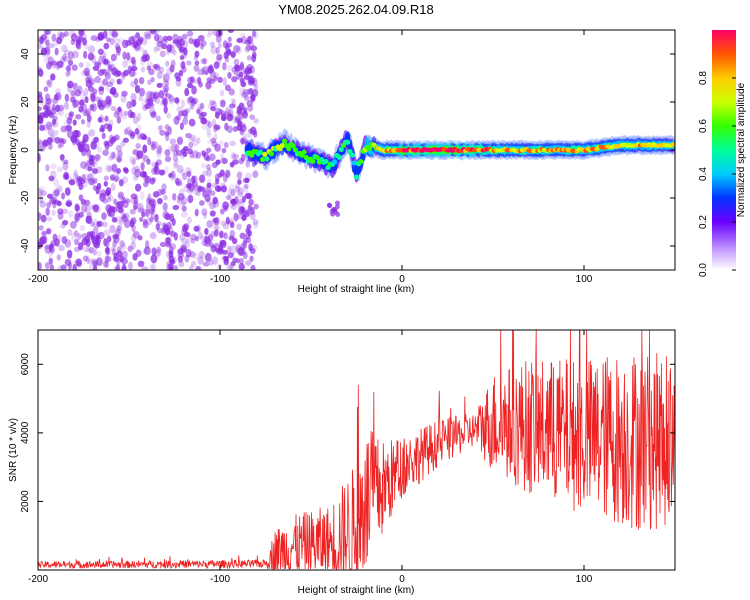  What do you see at coordinates (25, 54) in the screenshot?
I see `y-tick-label: 40` at bounding box center [25, 54].